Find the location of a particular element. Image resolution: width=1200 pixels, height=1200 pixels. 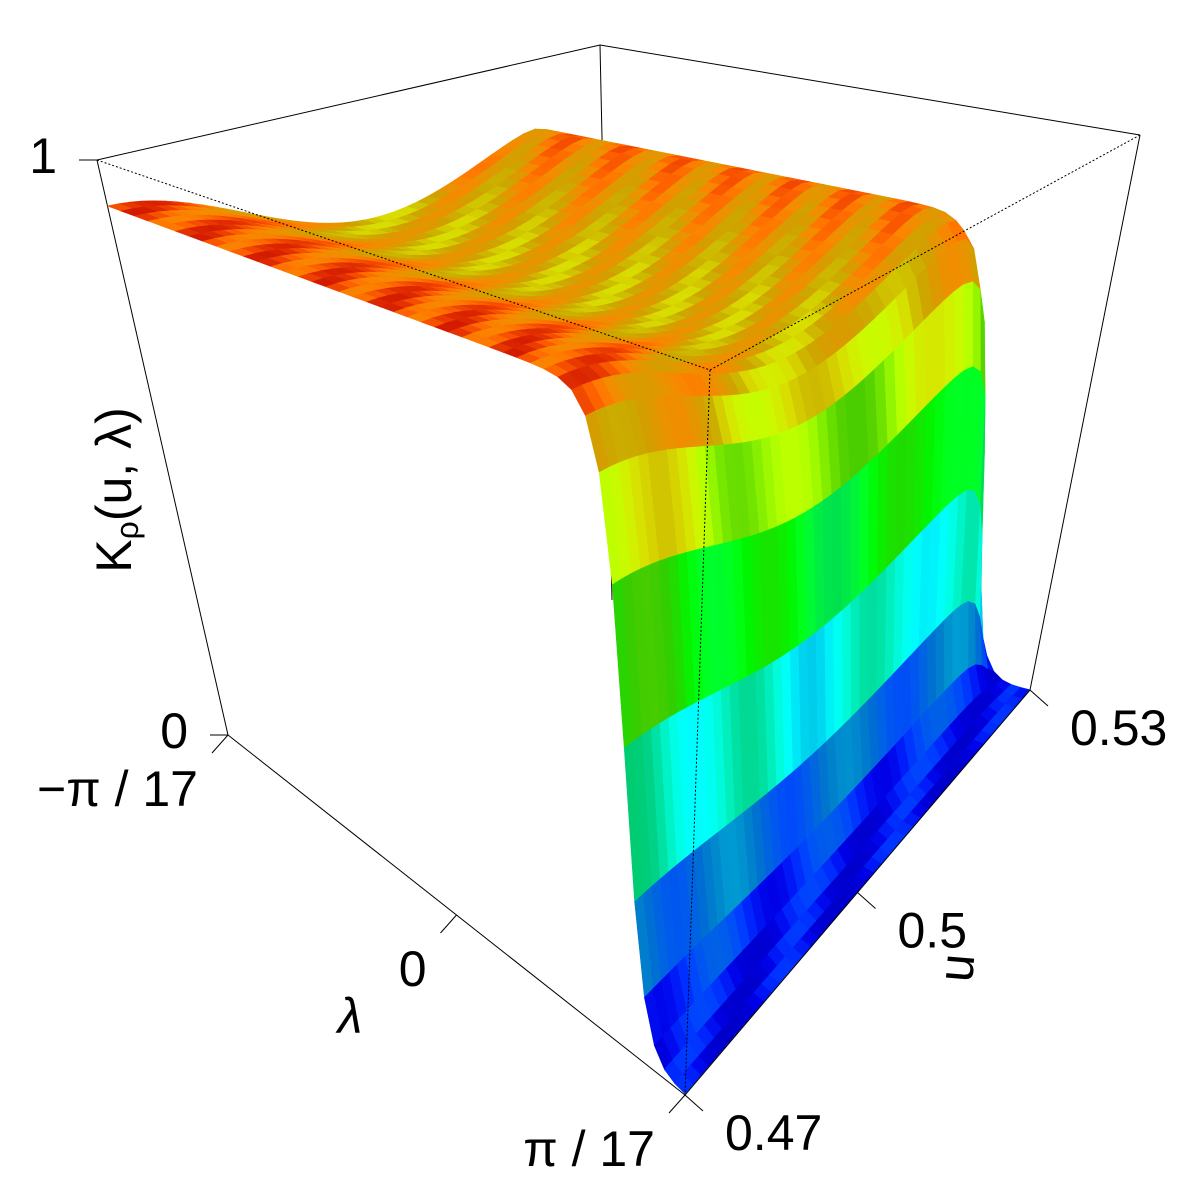

z-axis-label: Kρ(u, λ) is located at coordinates (115, 489).